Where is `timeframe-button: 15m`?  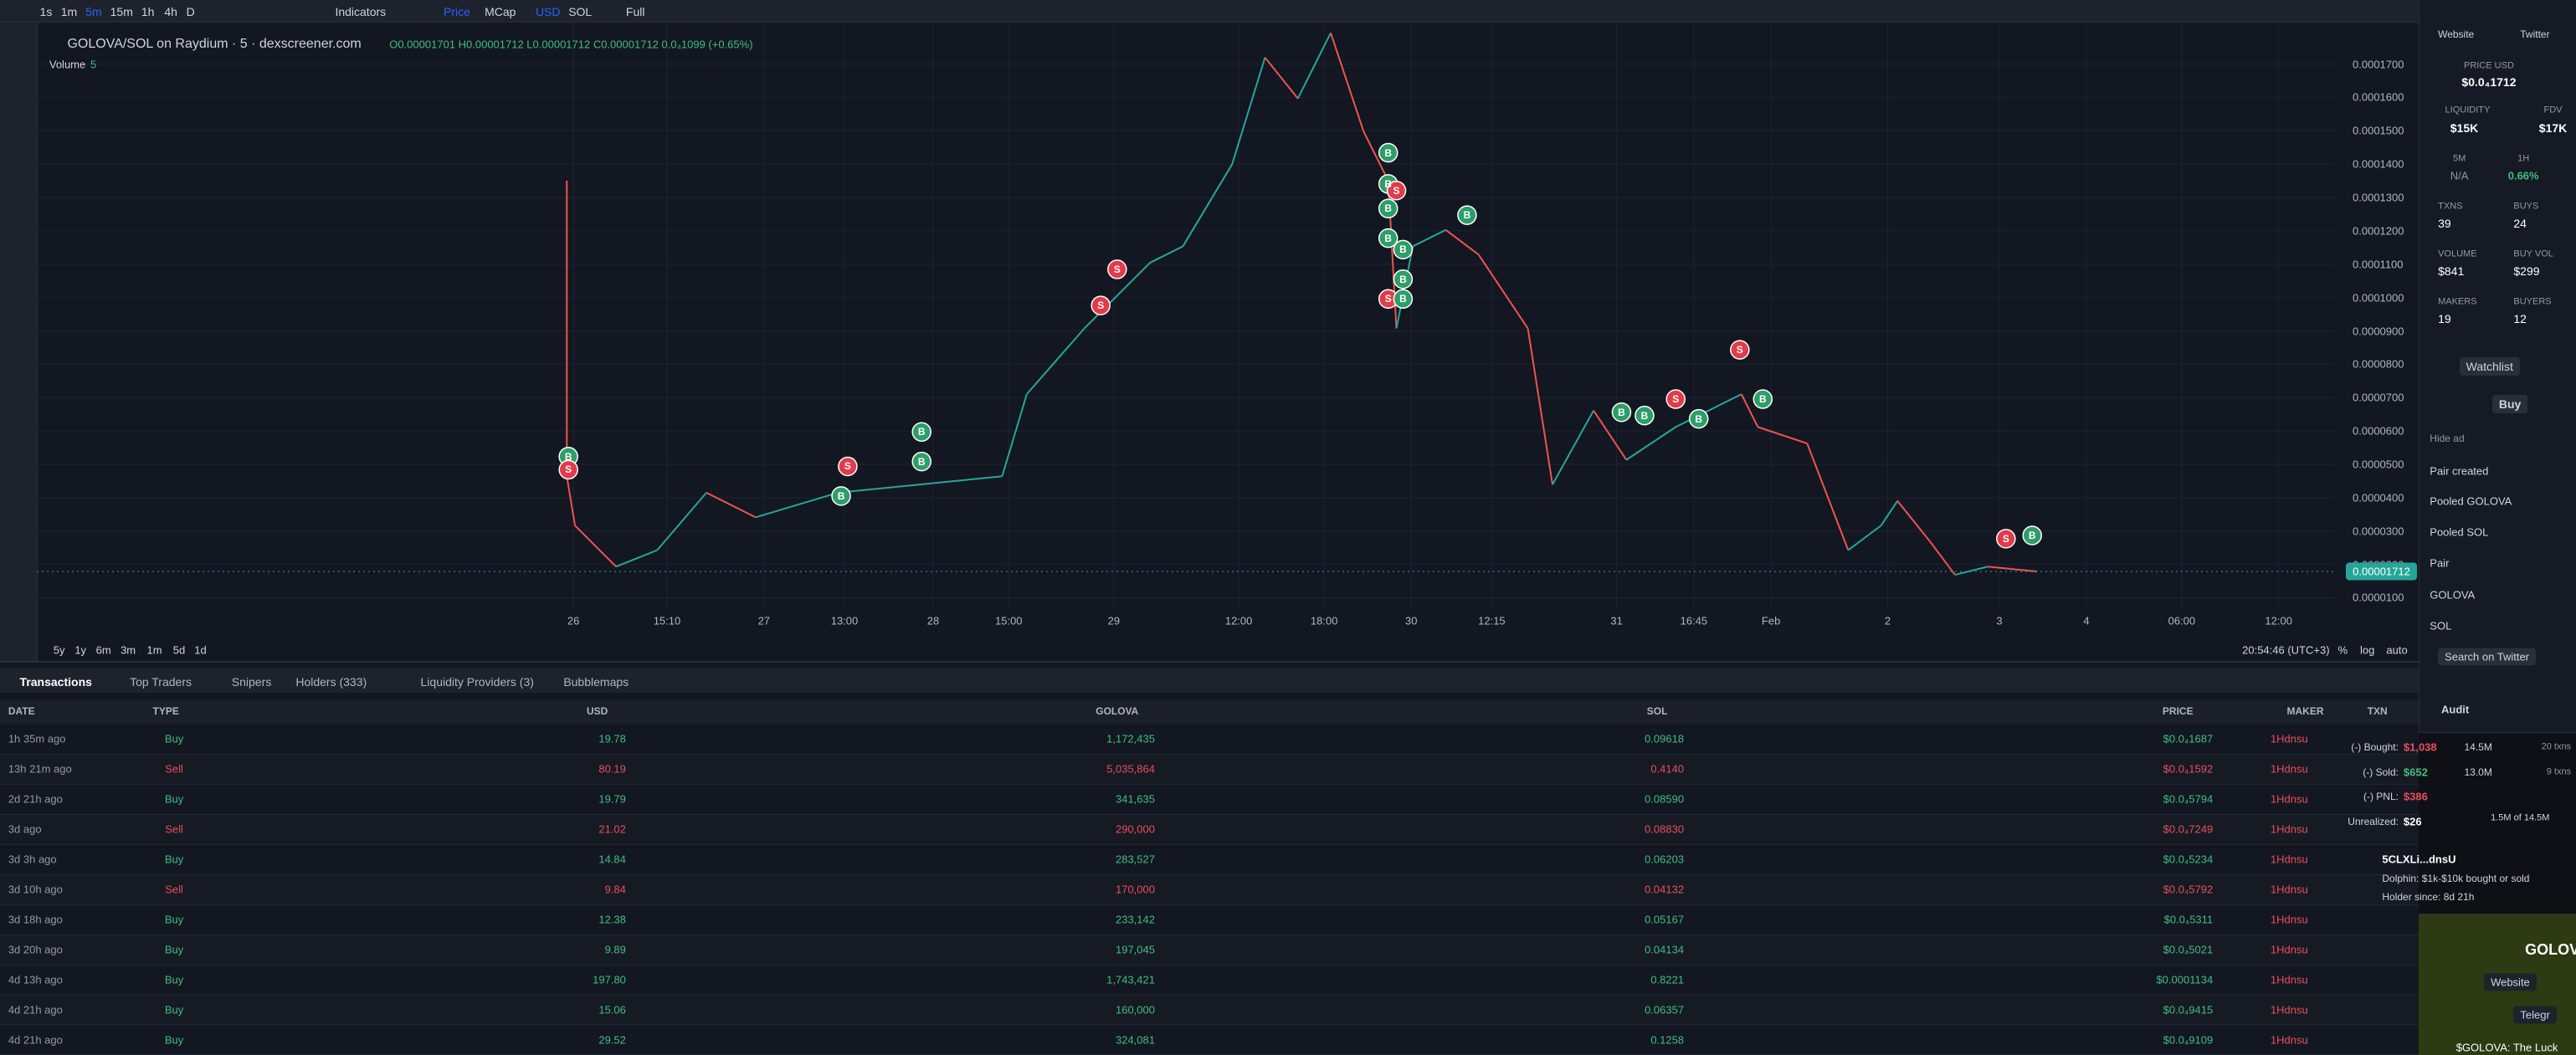 timeframe-button: 15m is located at coordinates (121, 11).